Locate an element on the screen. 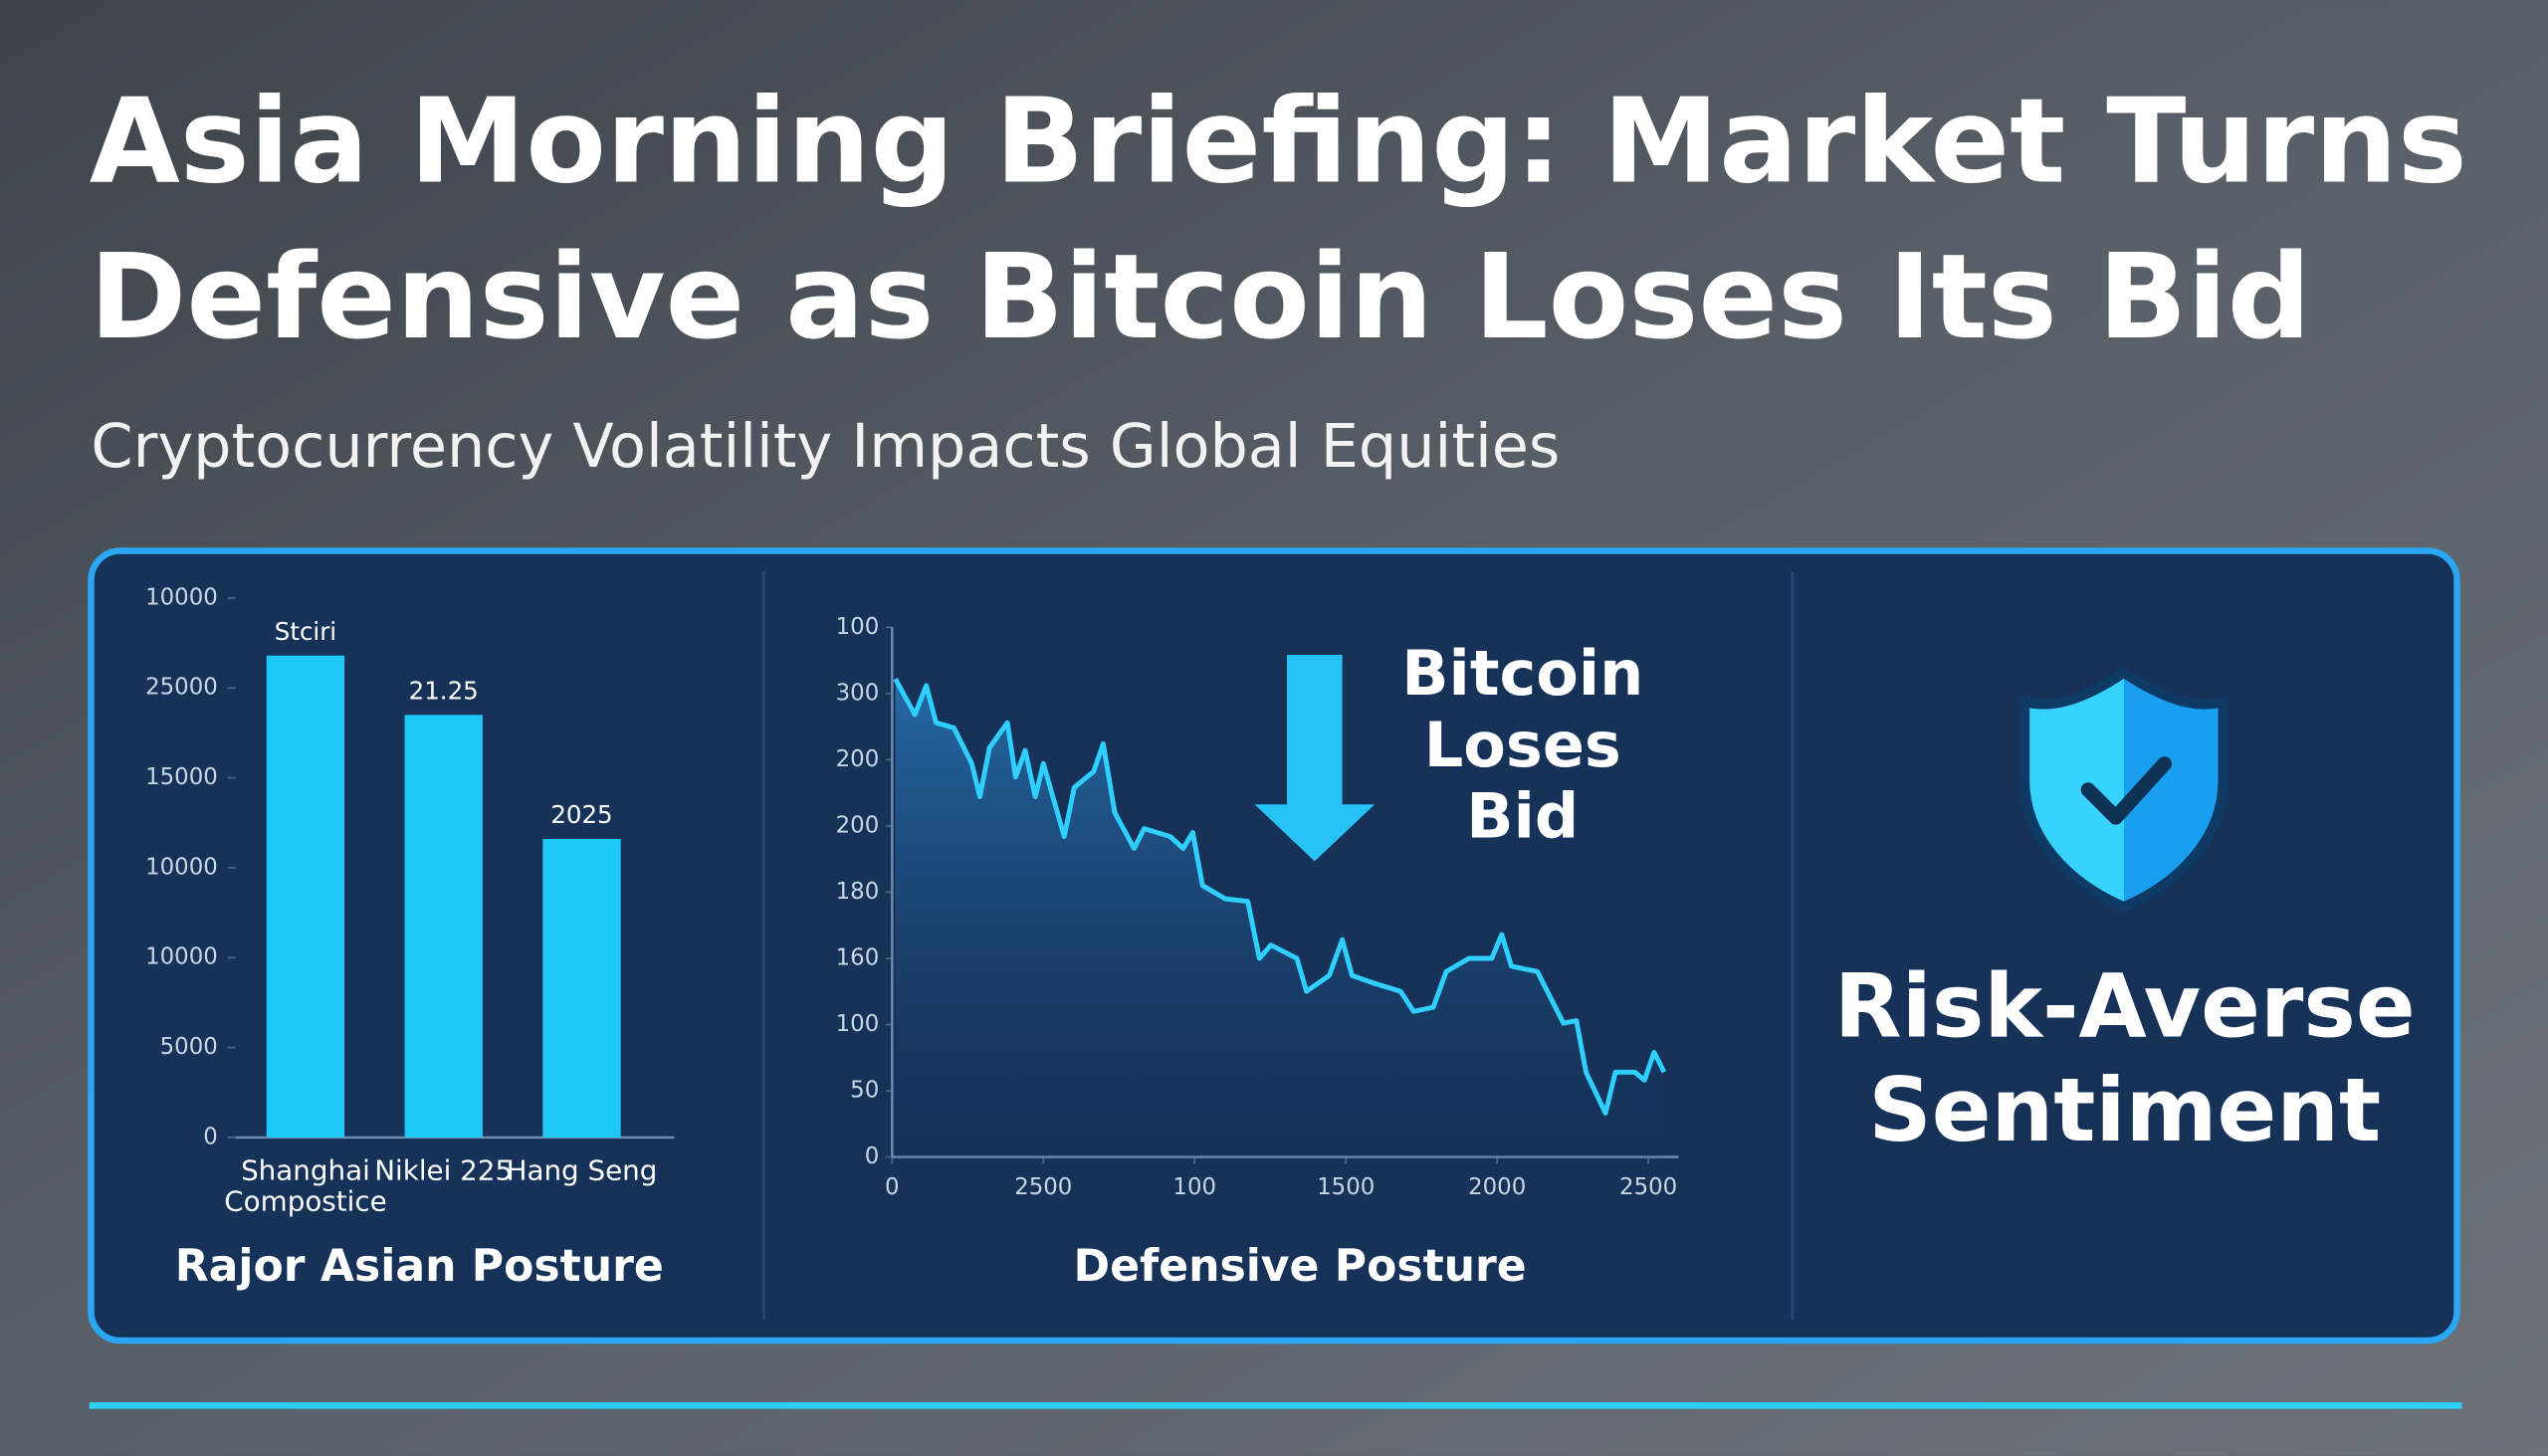 The height and width of the screenshot is (1456, 2548). down-arrow is located at coordinates (1315, 758).